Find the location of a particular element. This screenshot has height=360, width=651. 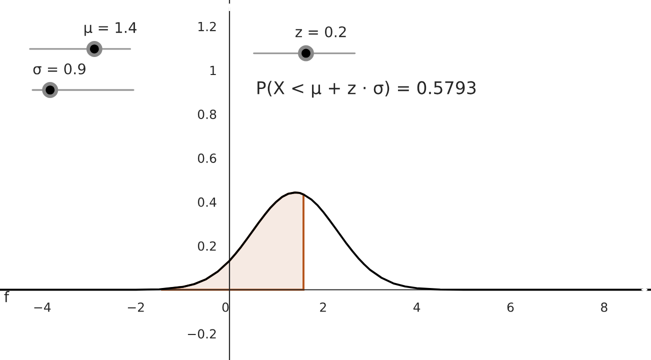

x-tick-label: 6 is located at coordinates (510, 307).